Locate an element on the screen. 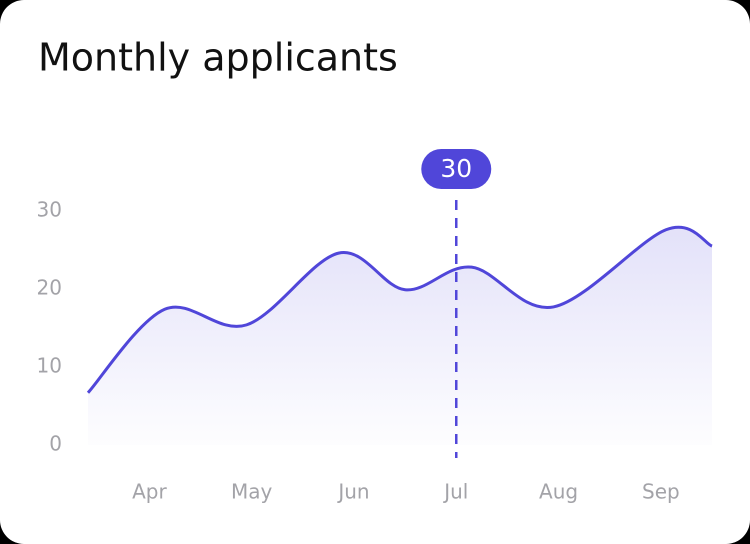 The width and height of the screenshot is (750, 544). highlight-label: 30 is located at coordinates (456, 168).